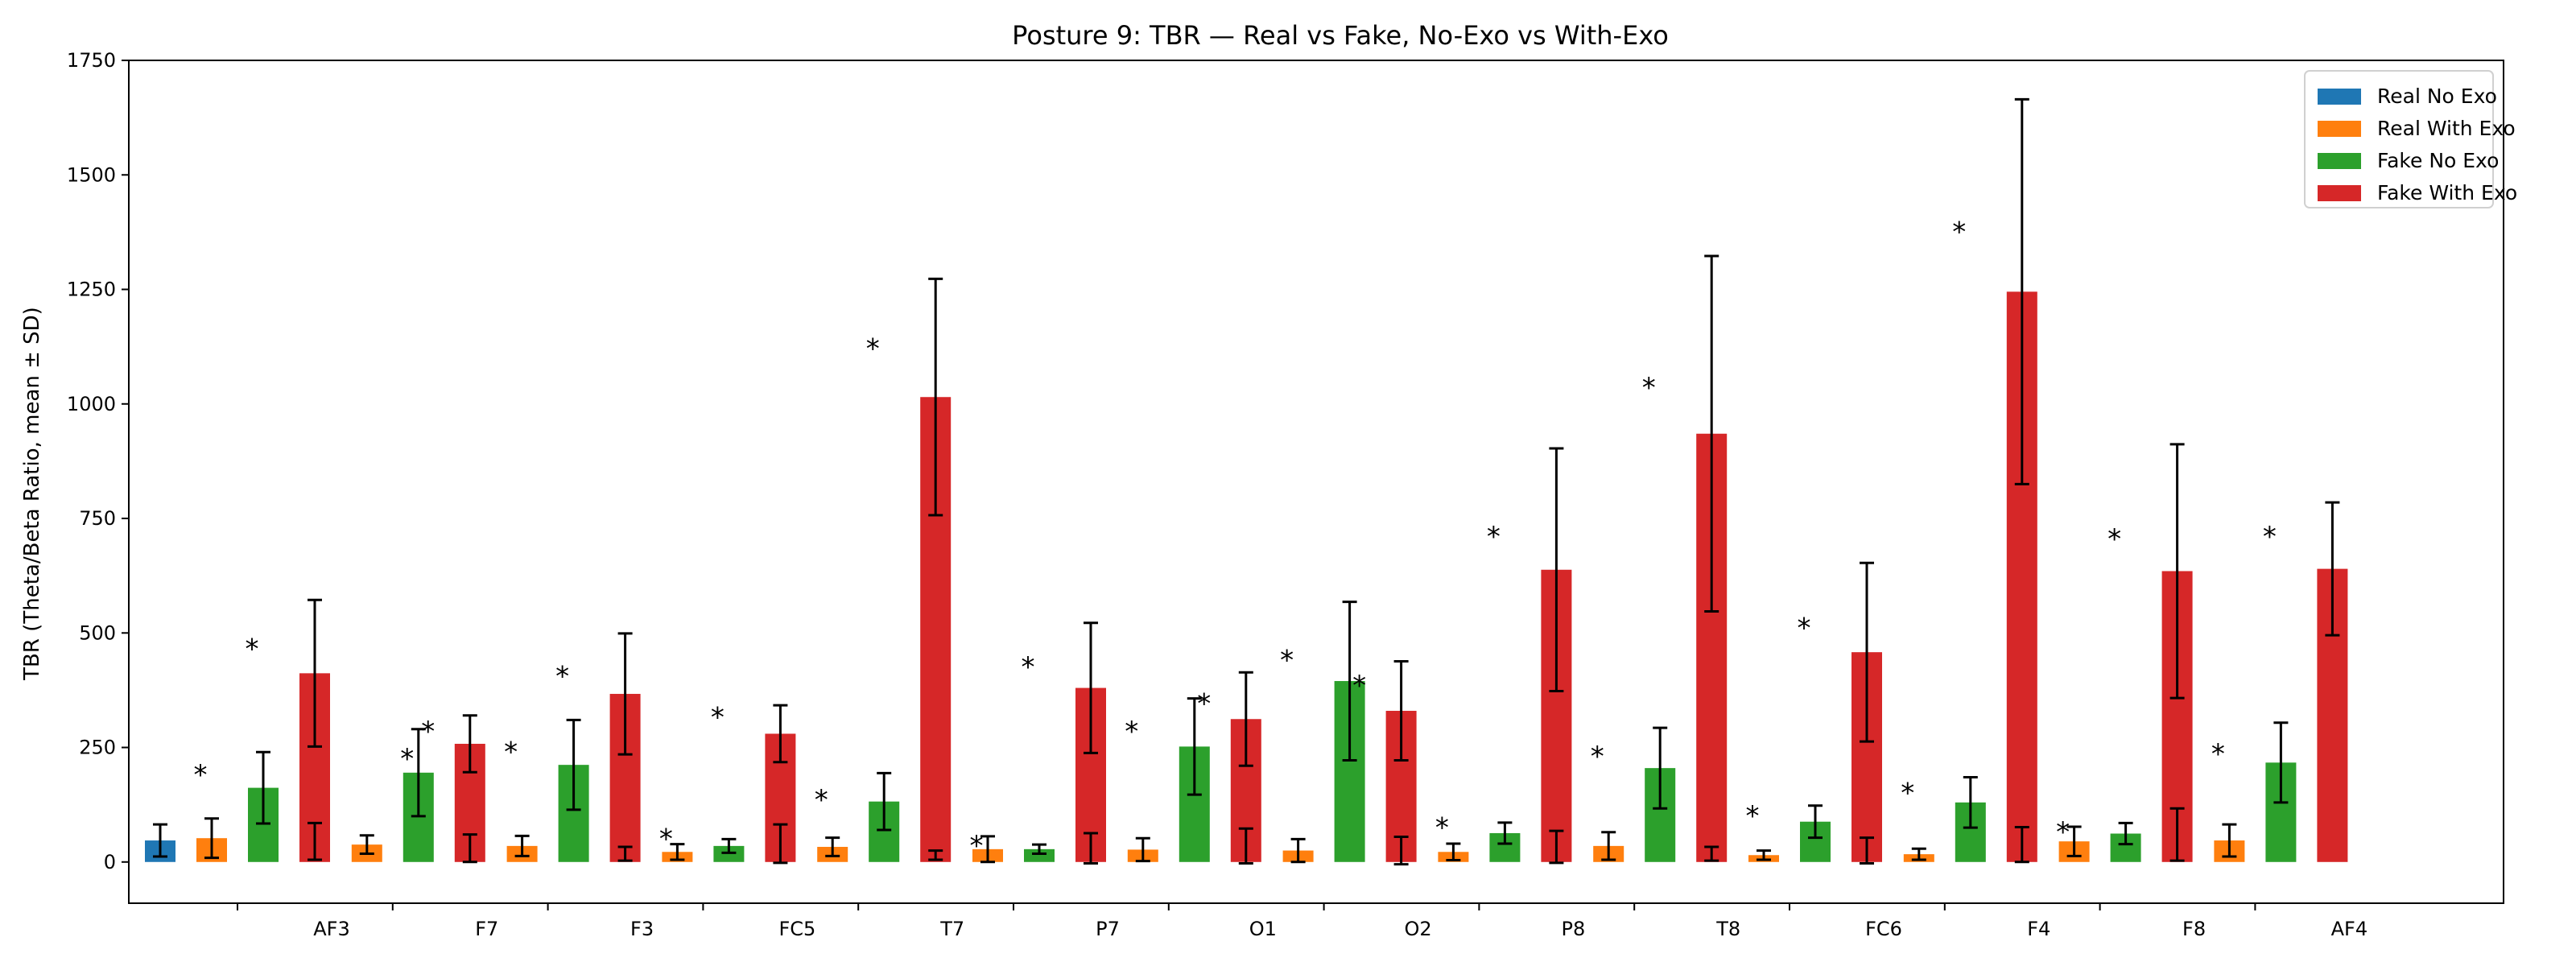 The height and width of the screenshot is (966, 2576). I want to click on significance-star-f4-23: *, so click(1959, 233).